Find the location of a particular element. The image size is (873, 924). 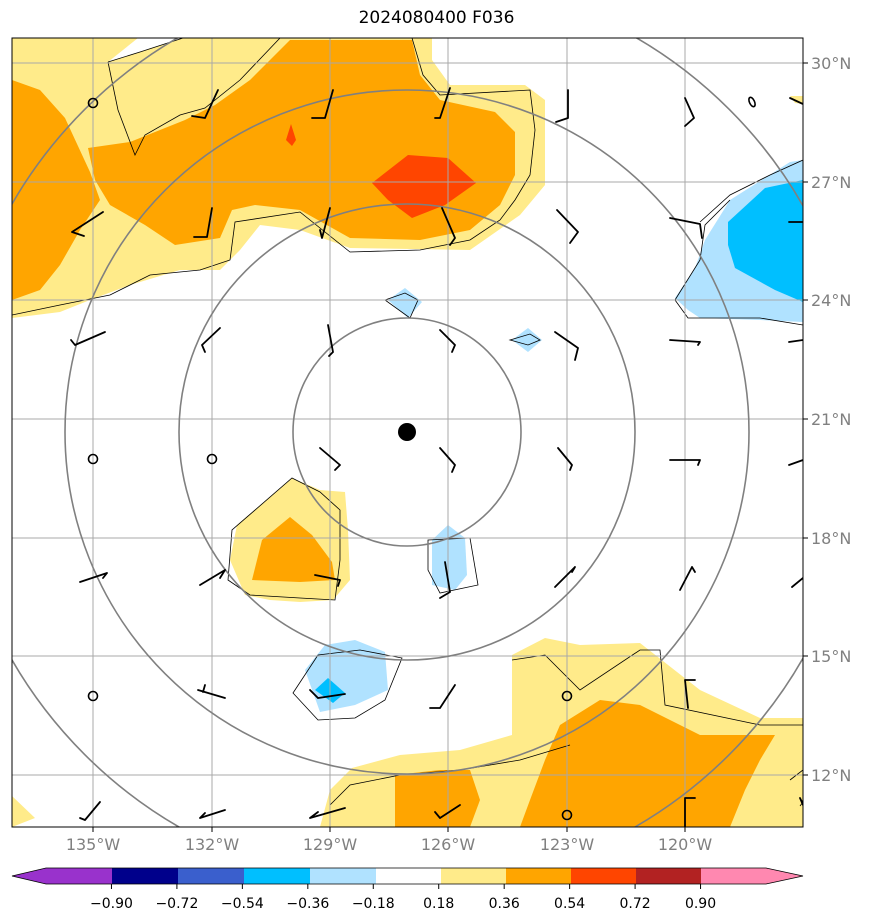

right-skyblue-core is located at coordinates (765, 241).